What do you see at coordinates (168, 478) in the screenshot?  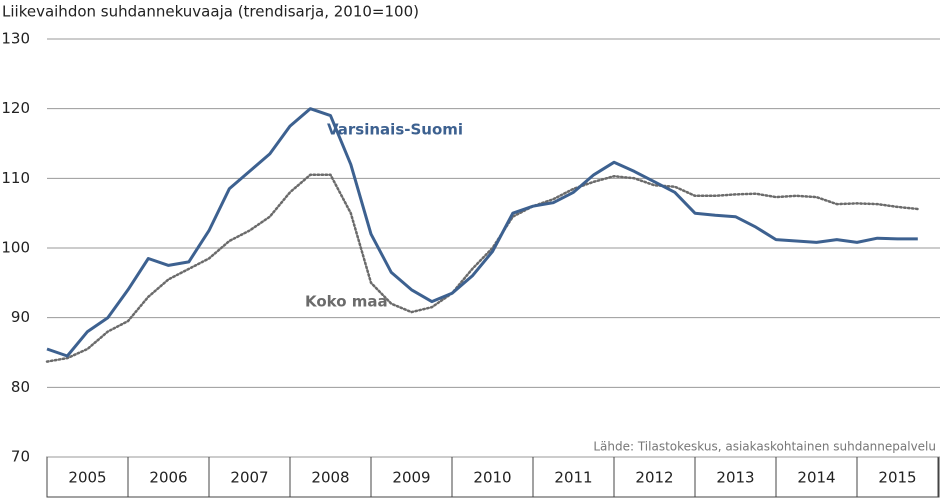 I see `x-tick-label: 2006` at bounding box center [168, 478].